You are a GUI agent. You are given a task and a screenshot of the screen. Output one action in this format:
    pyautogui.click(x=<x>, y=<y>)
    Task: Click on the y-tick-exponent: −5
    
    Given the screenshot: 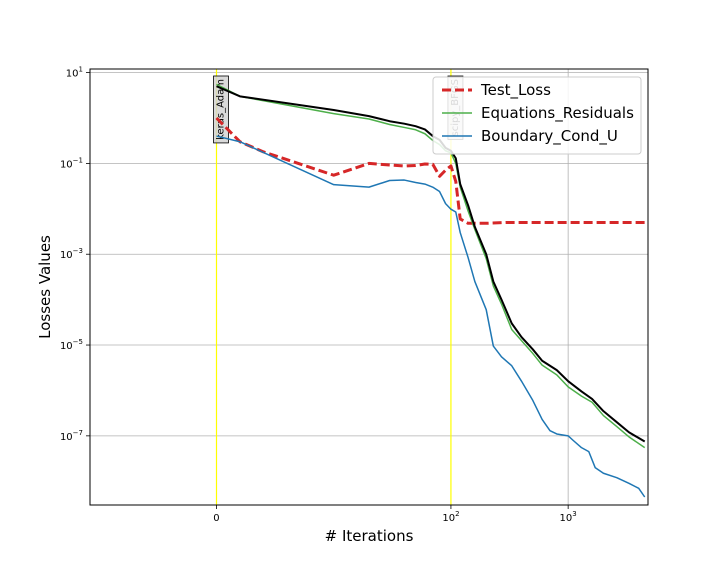 What is the action you would take?
    pyautogui.click(x=78, y=342)
    